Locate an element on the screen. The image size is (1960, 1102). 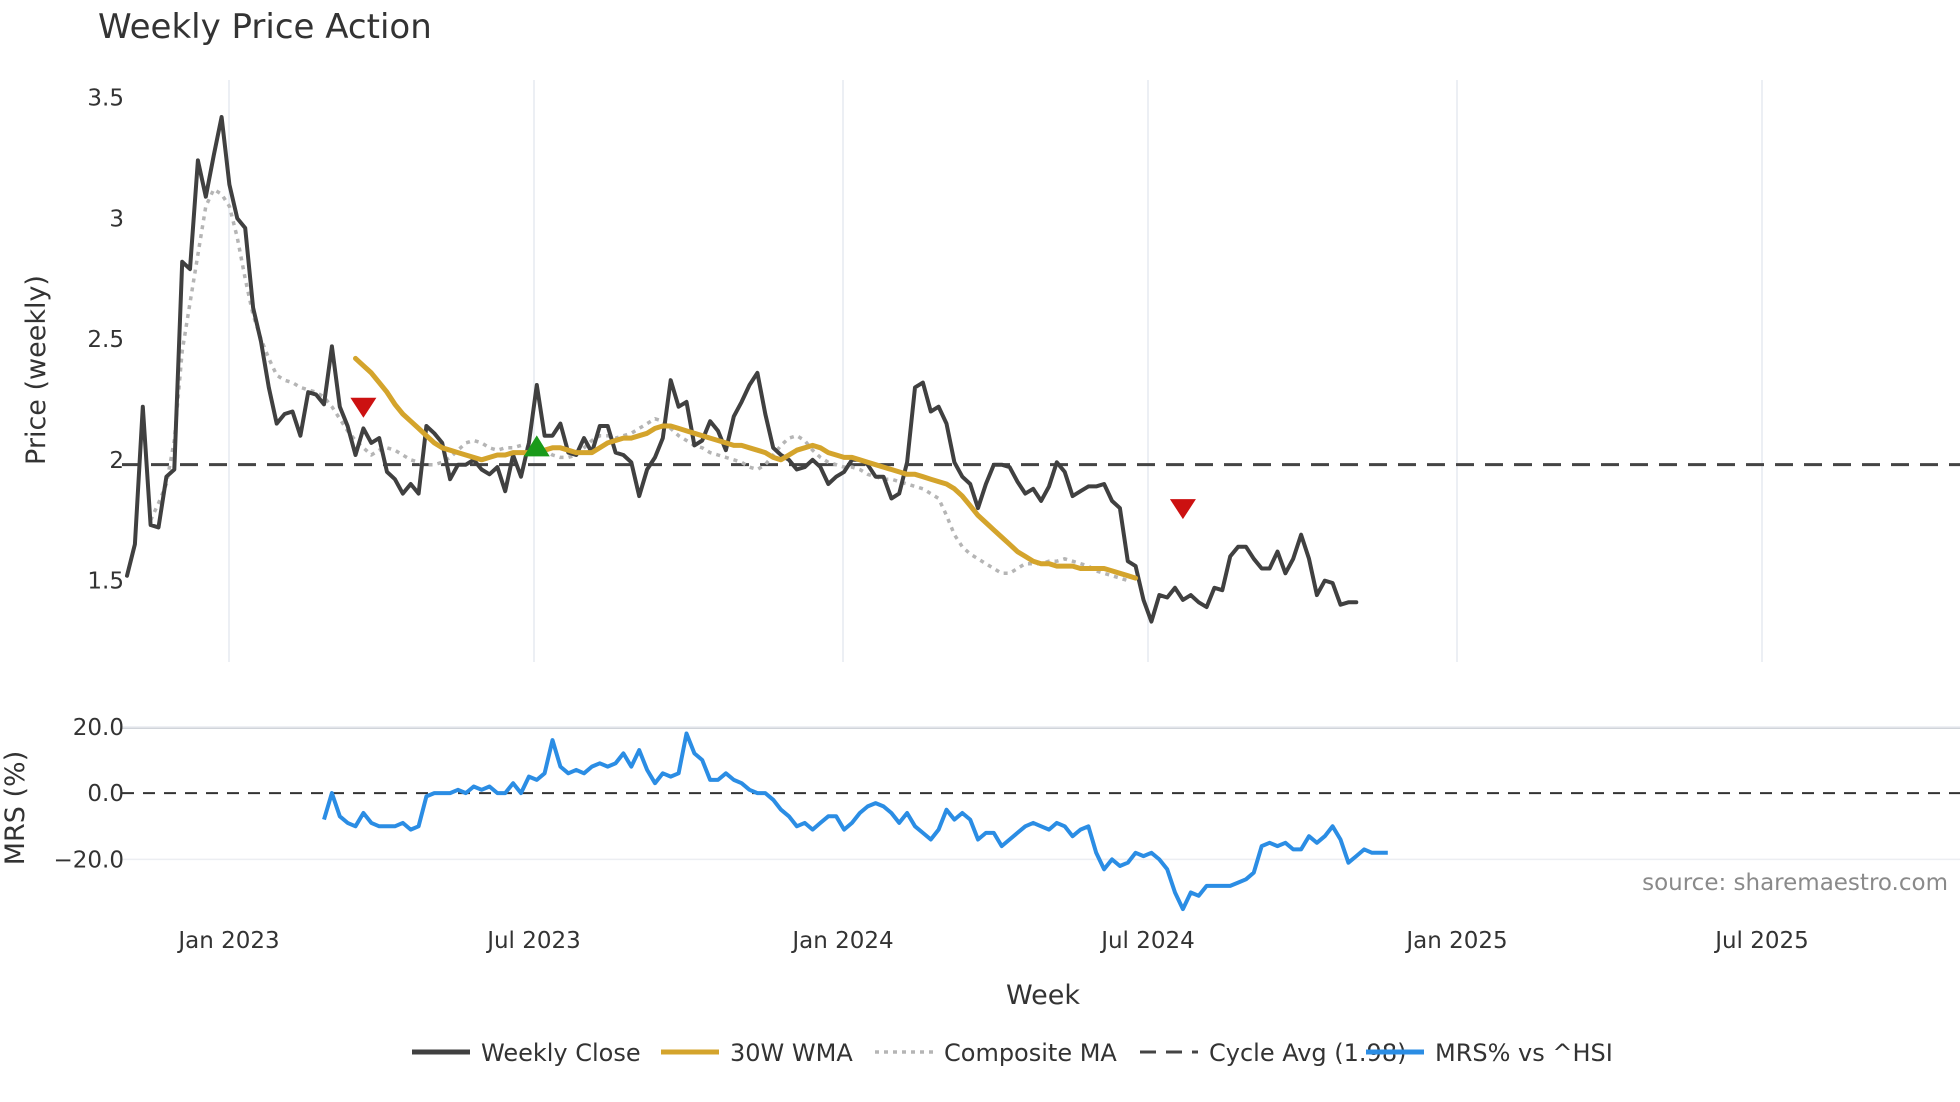
price-y-tick: 3 is located at coordinates (116, 219).